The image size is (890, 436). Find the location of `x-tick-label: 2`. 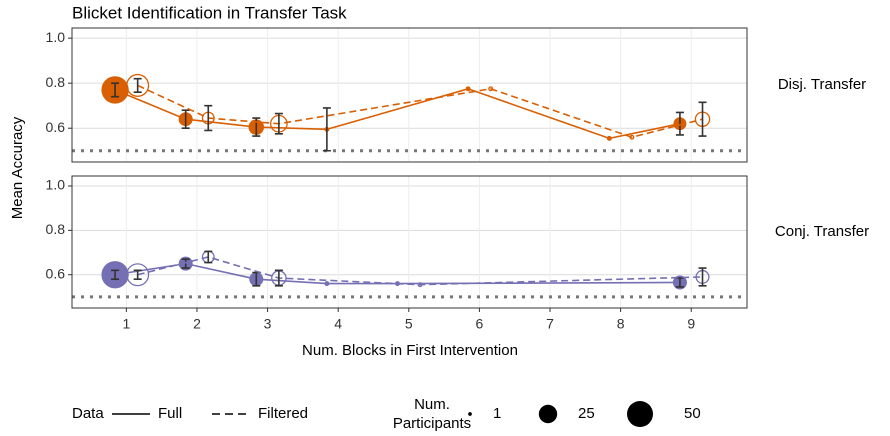

x-tick-label: 2 is located at coordinates (197, 324).